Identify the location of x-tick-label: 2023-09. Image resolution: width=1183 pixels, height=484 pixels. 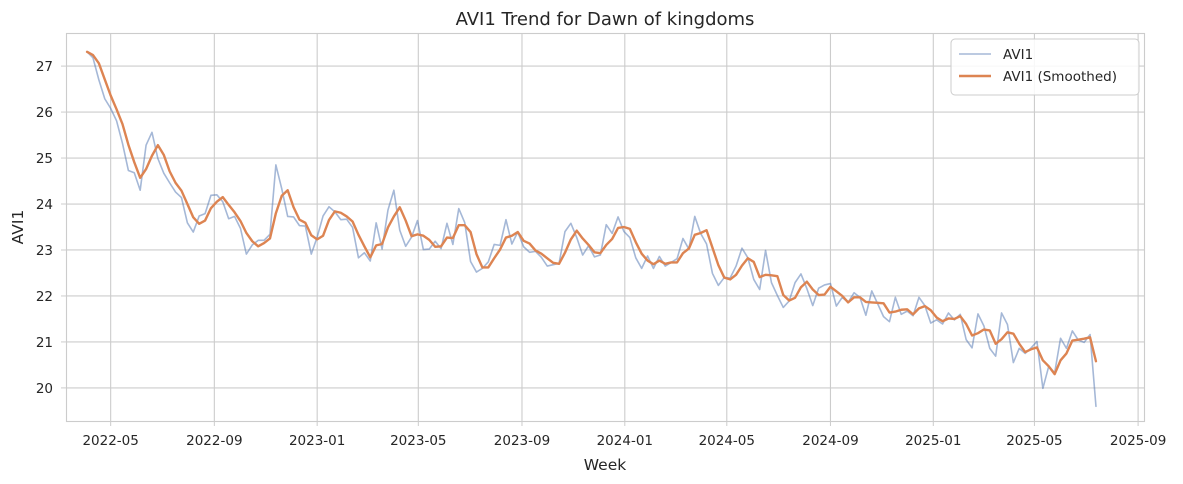
(522, 441).